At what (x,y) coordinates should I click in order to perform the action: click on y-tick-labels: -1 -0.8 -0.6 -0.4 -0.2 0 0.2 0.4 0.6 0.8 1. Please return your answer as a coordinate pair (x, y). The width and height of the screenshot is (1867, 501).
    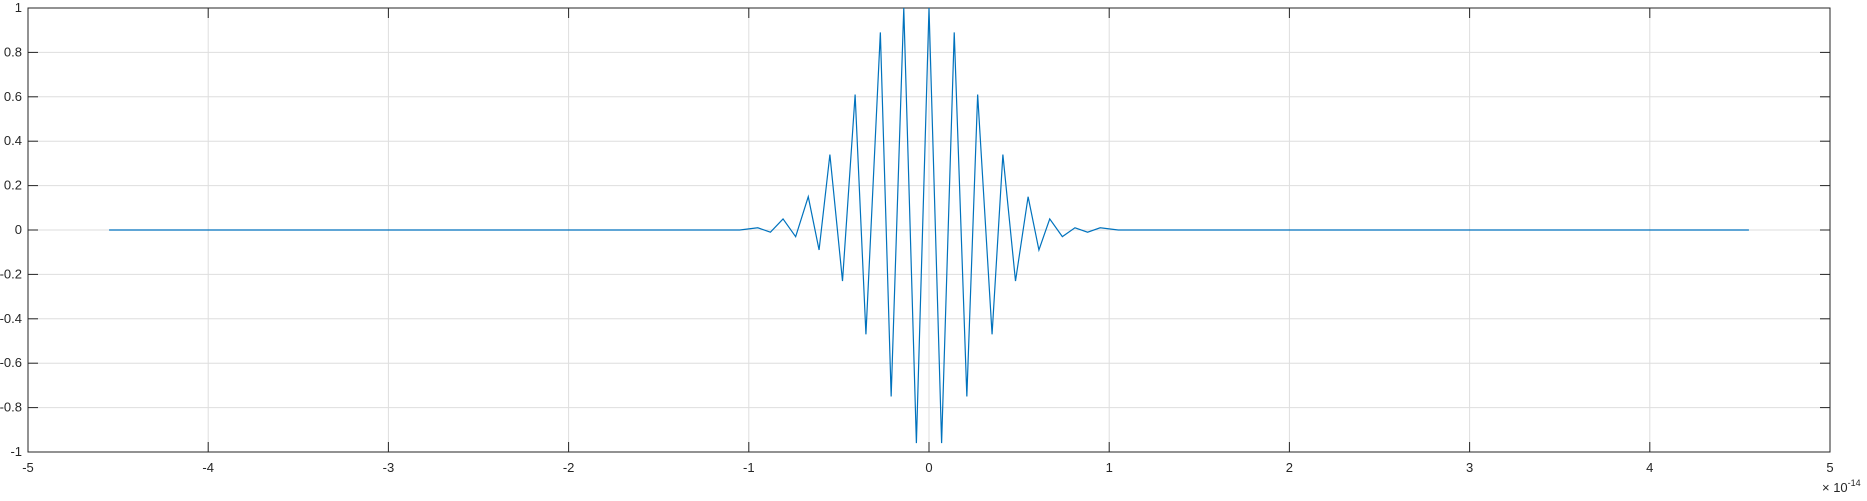
    Looking at the image, I should click on (11, 229).